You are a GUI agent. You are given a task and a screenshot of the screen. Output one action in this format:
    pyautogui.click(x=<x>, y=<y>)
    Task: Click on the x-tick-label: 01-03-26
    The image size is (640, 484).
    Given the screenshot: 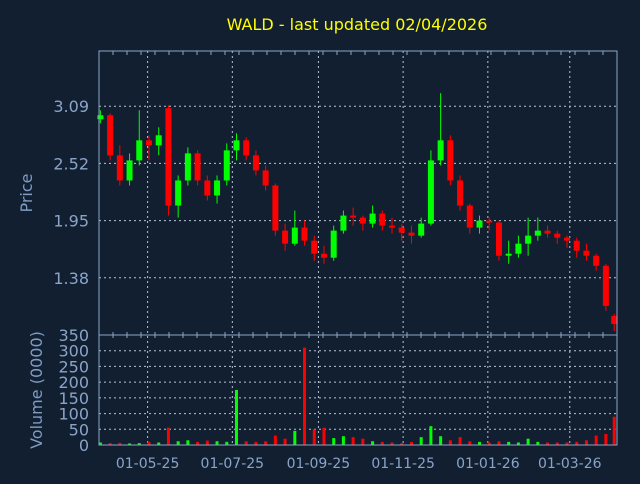 What is the action you would take?
    pyautogui.click(x=570, y=464)
    